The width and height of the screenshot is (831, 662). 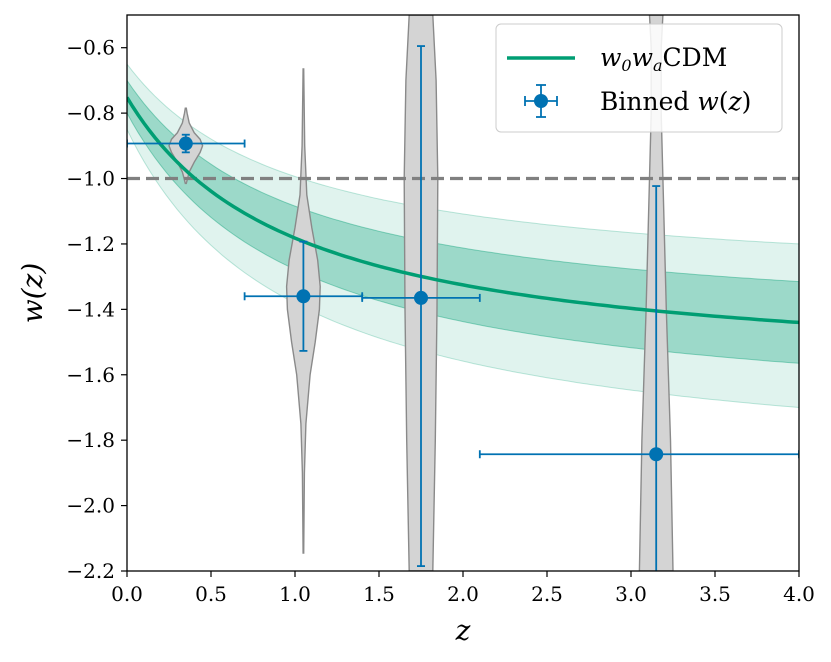 What do you see at coordinates (90, 440) in the screenshot?
I see `y-tick-label: −1.8` at bounding box center [90, 440].